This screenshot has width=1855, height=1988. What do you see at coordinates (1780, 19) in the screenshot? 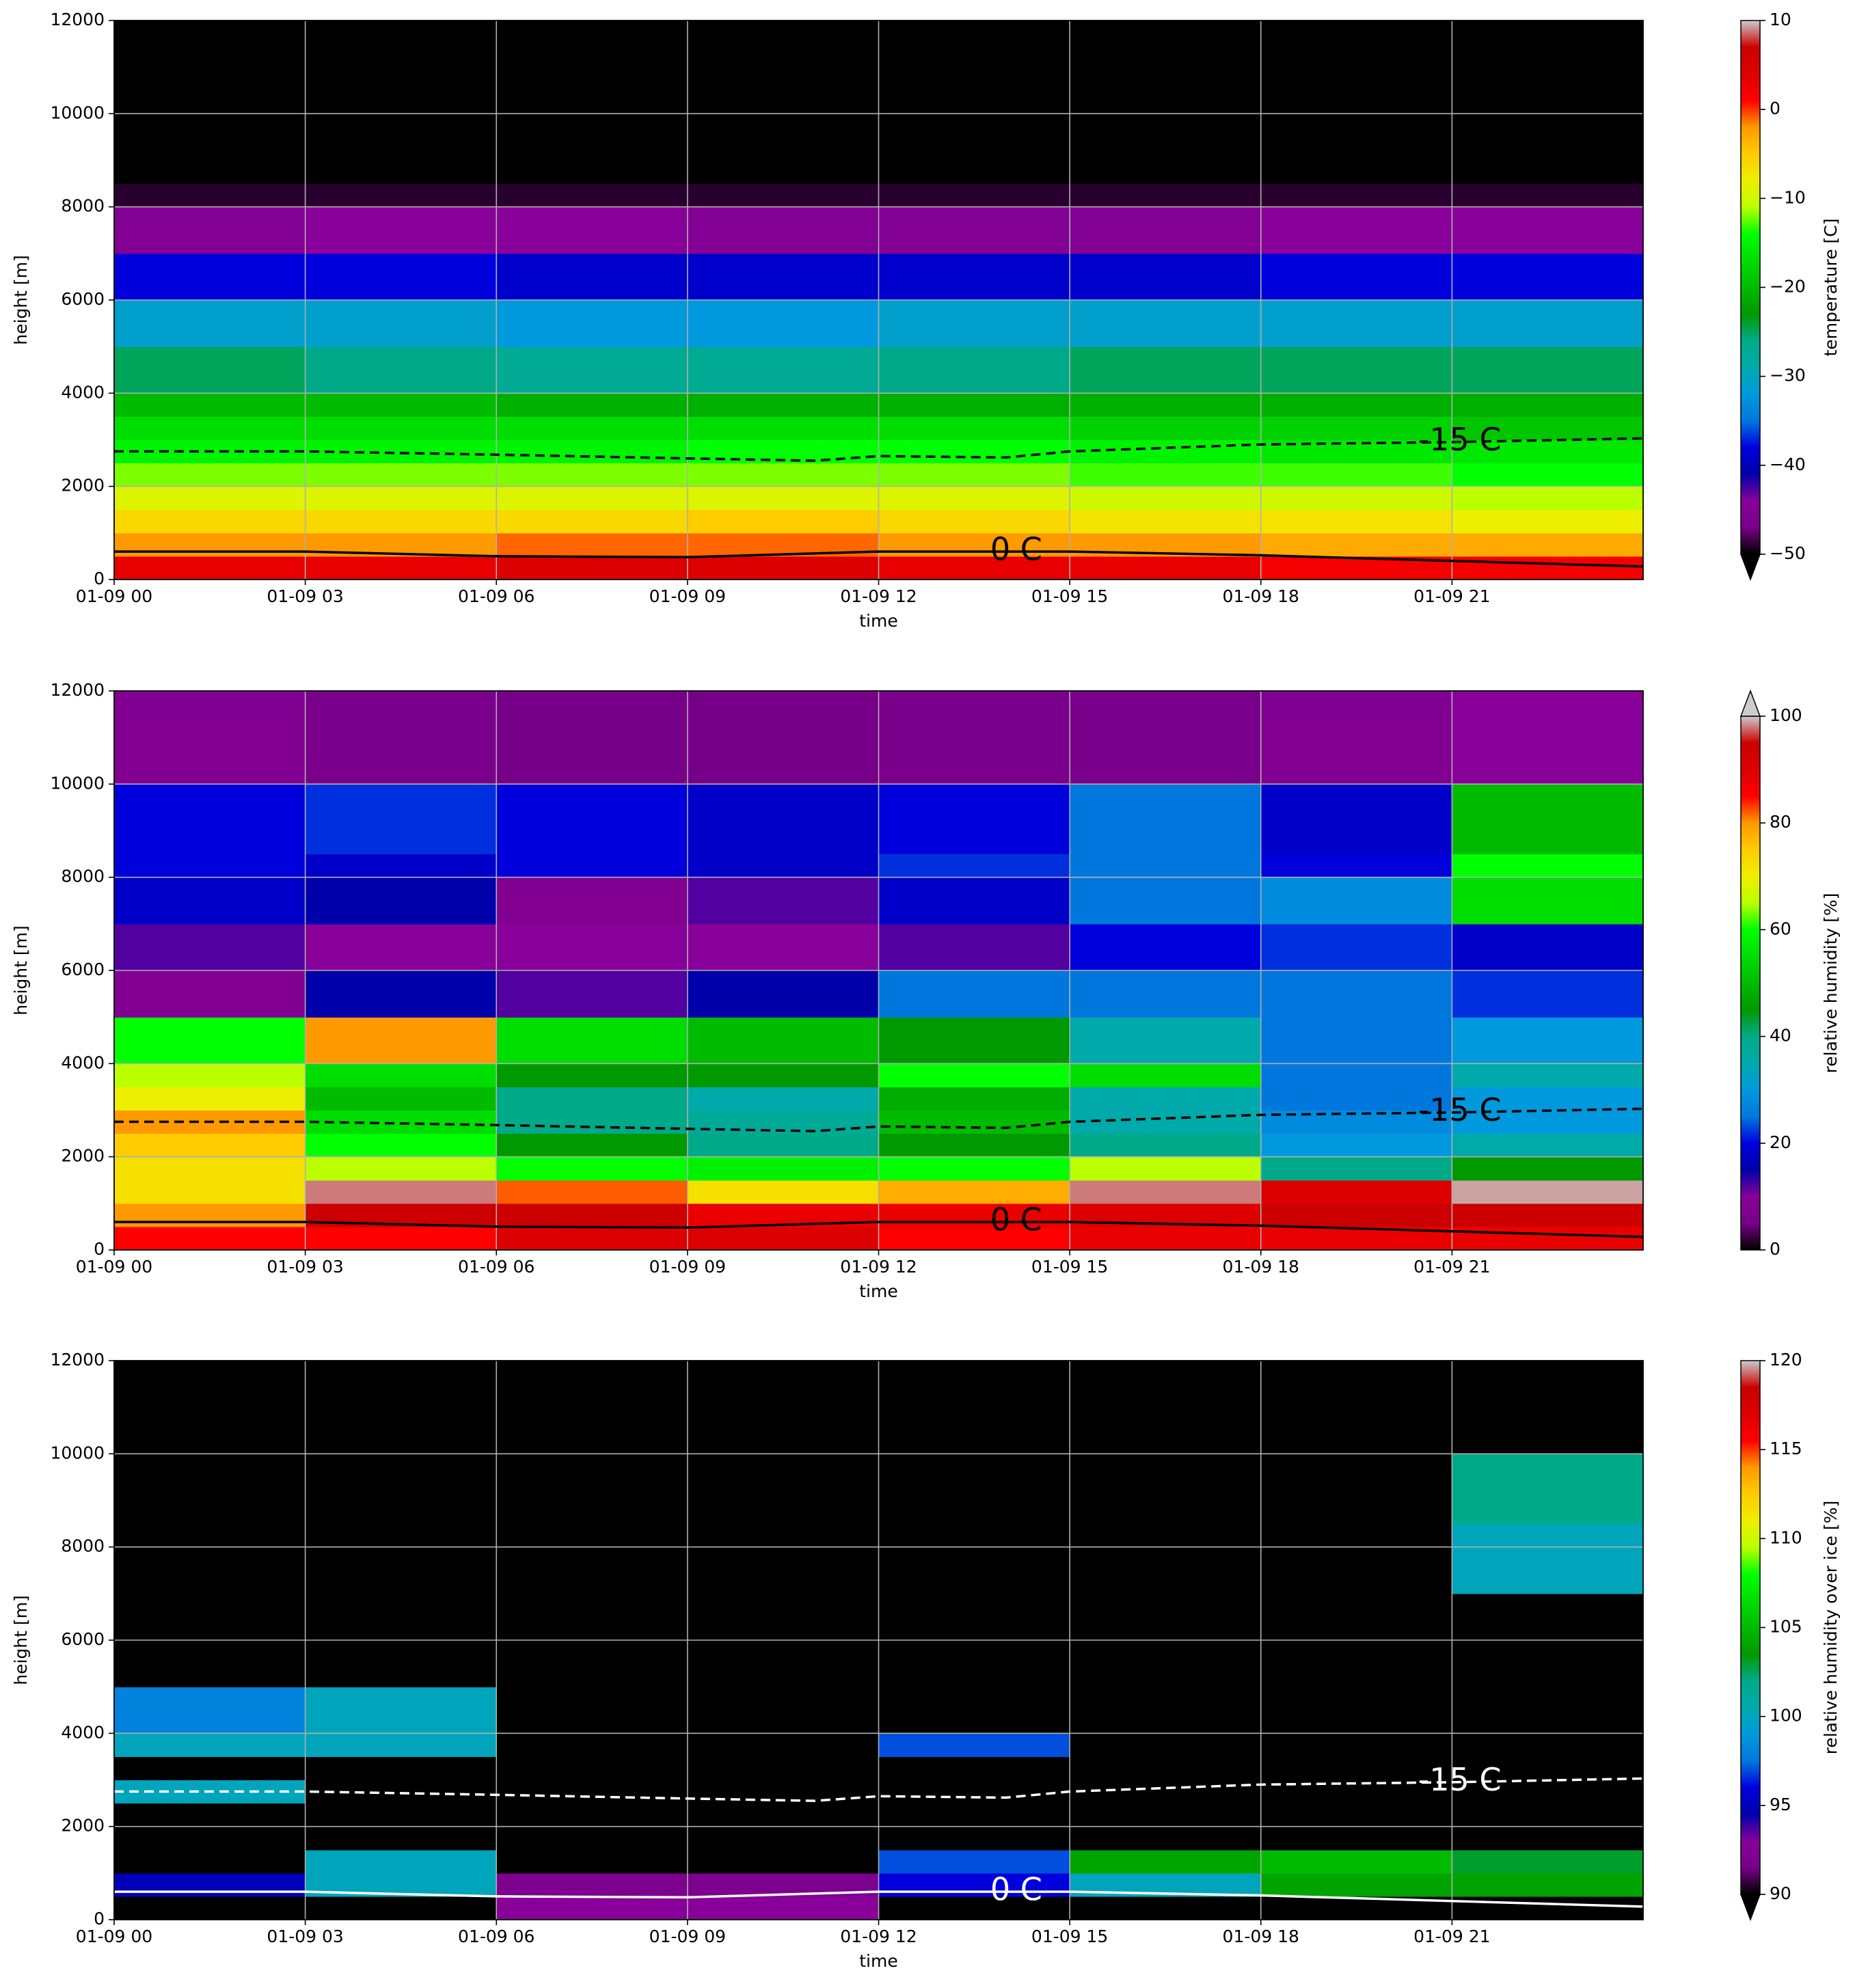
I see `colorbar-tick-label: 10` at bounding box center [1780, 19].